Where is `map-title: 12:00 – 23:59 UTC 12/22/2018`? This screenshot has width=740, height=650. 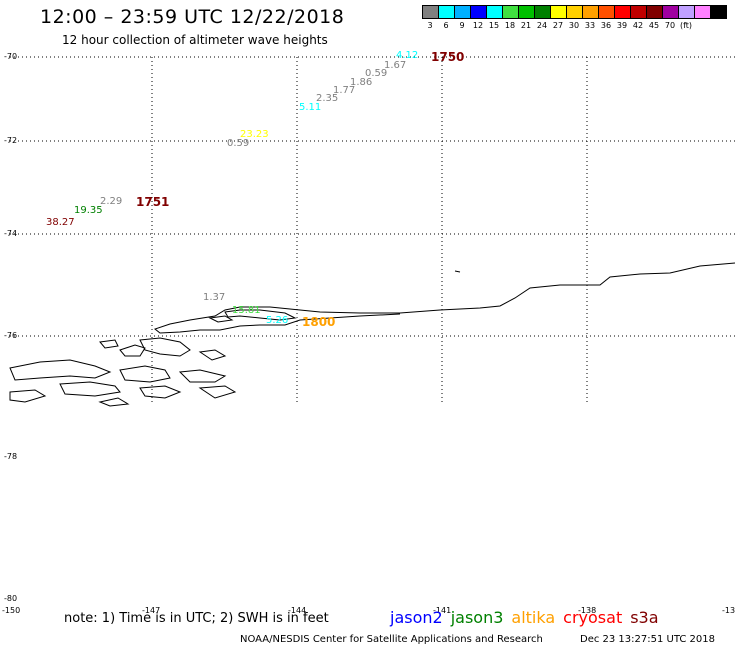 map-title: 12:00 – 23:59 UTC 12/22/2018 is located at coordinates (192, 17).